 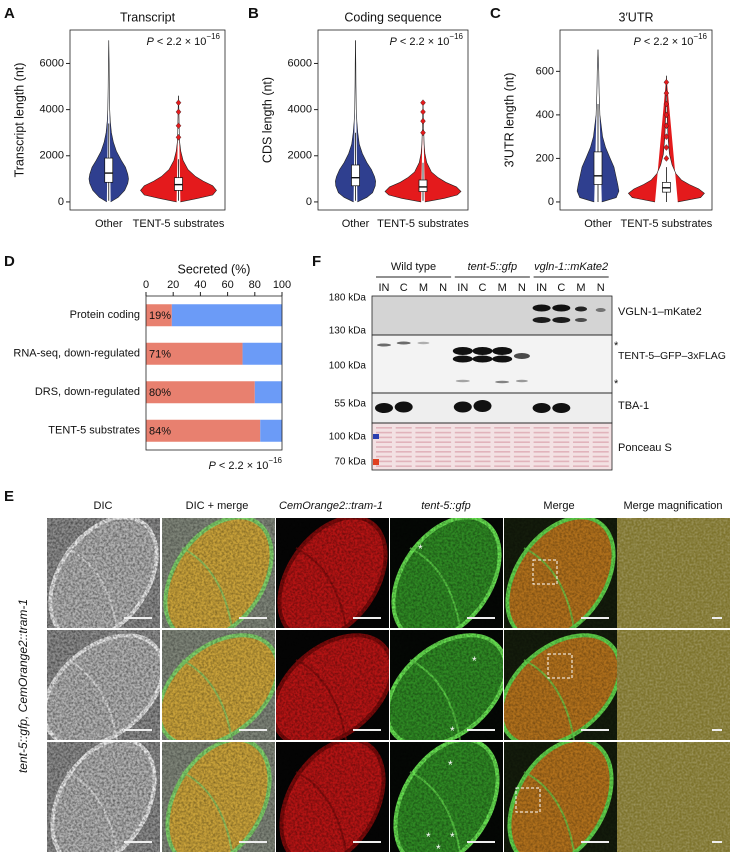 I want to click on size-marker: 70 kDa, so click(x=350, y=462).